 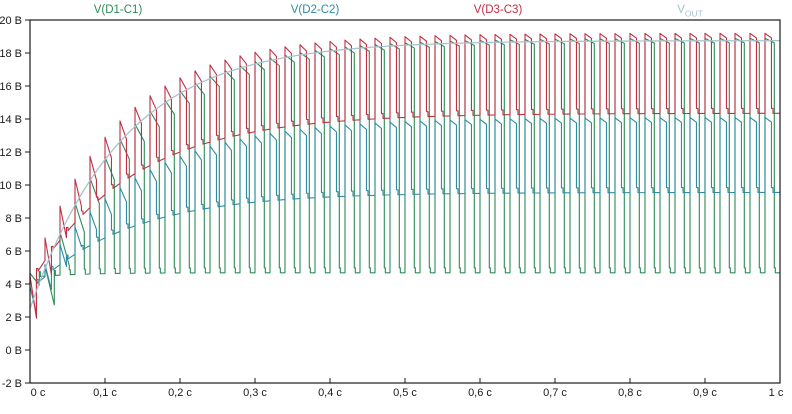 What do you see at coordinates (405, 393) in the screenshot?
I see `x-tick-label: 0,5 с` at bounding box center [405, 393].